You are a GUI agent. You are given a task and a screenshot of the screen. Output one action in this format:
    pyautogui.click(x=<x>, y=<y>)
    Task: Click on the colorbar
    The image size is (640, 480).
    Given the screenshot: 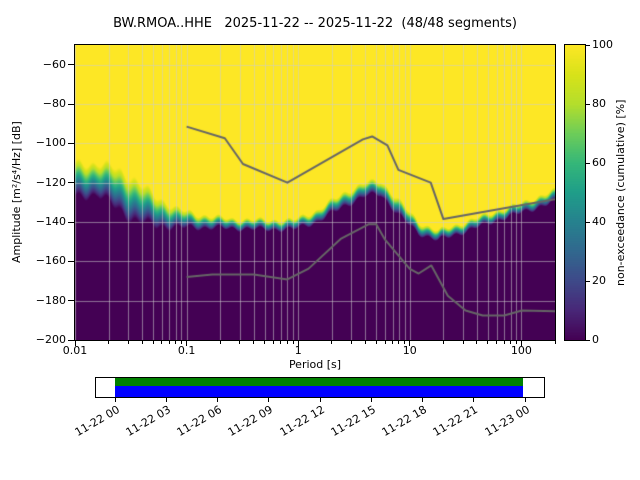 What is the action you would take?
    pyautogui.click(x=575, y=192)
    